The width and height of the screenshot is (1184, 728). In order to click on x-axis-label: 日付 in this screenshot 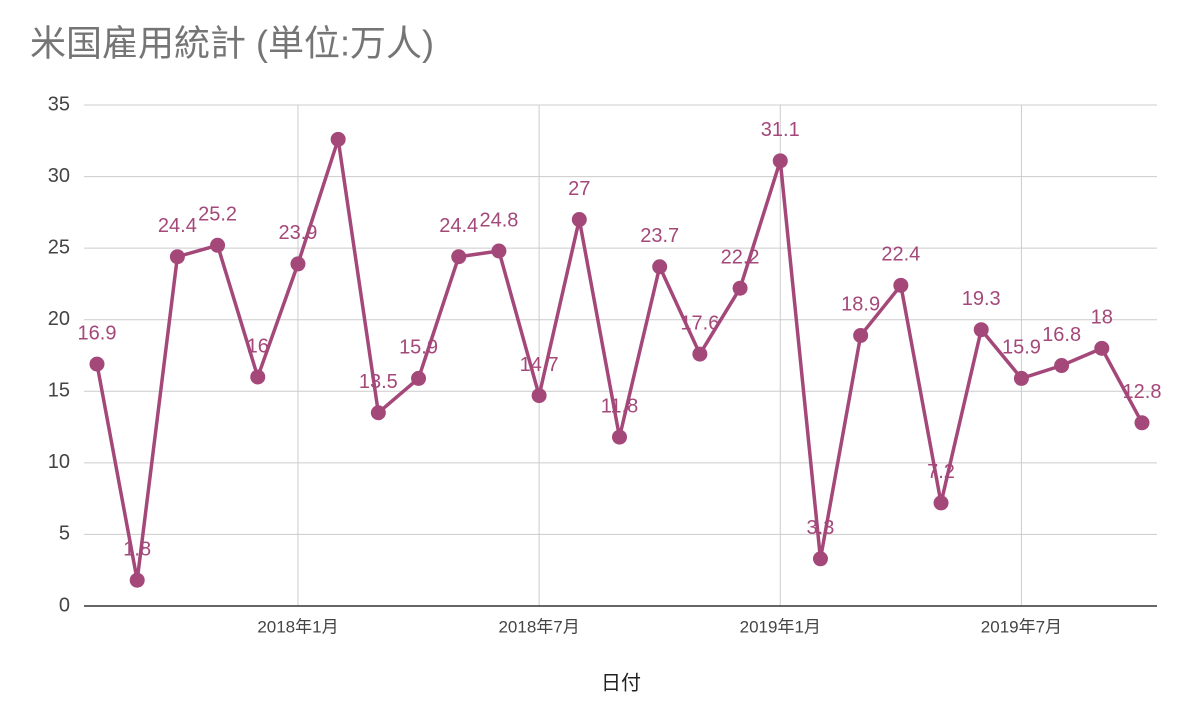, I will do `click(621, 682)`.